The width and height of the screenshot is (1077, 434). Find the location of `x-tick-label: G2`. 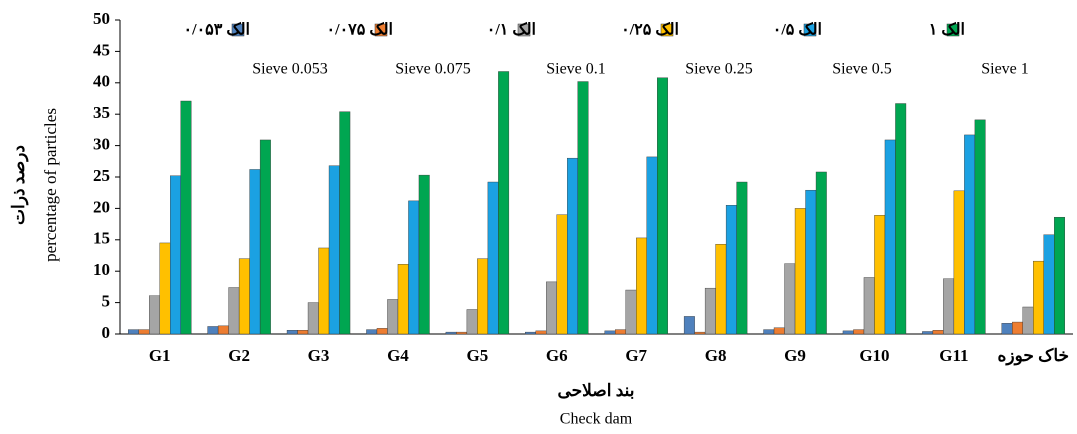

x-tick-label: G2 is located at coordinates (239, 355).